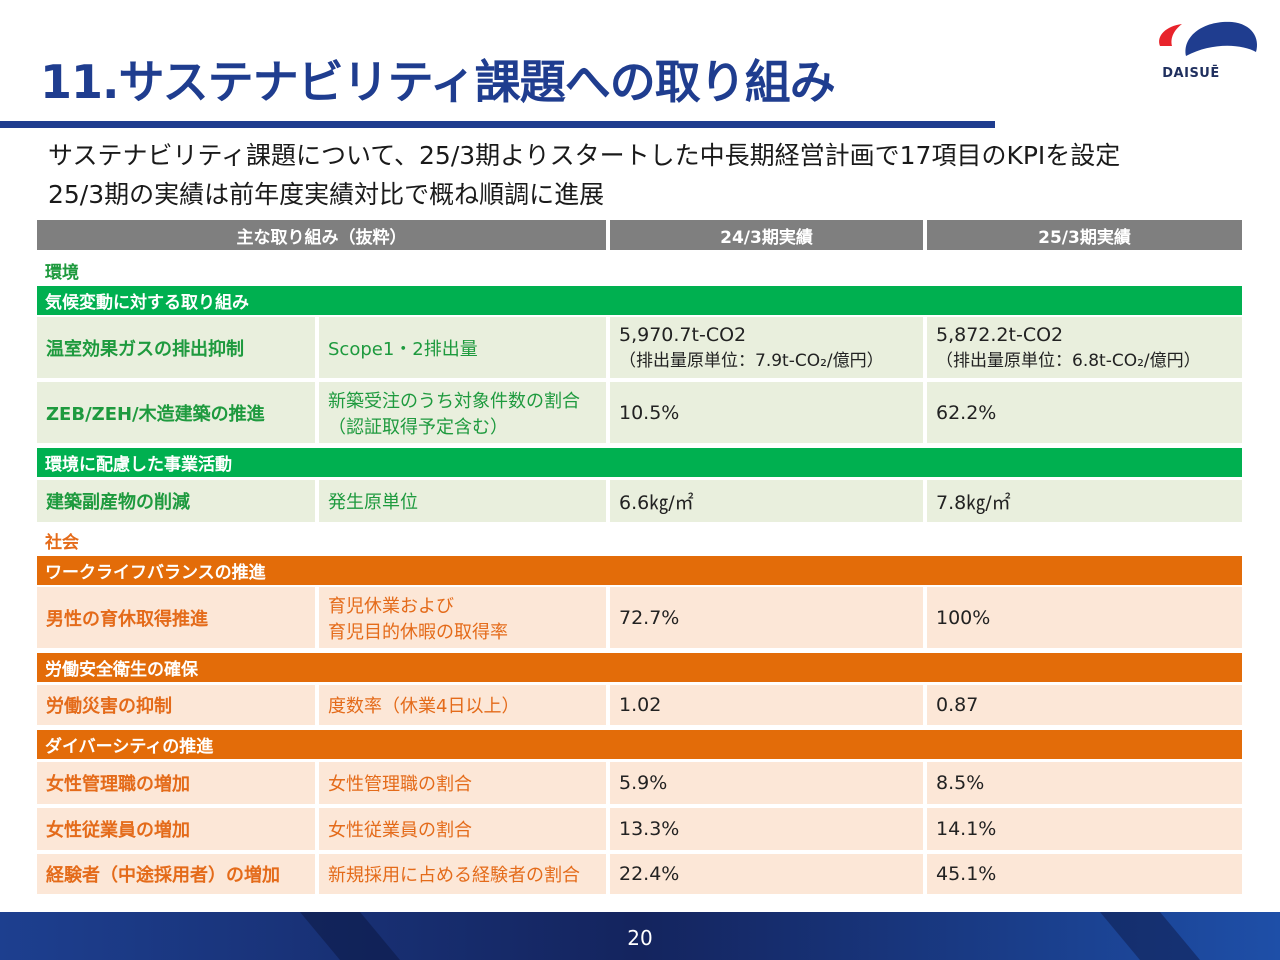 The height and width of the screenshot is (960, 1280). Describe the element at coordinates (176, 874) in the screenshot. I see `row-item: 経験者（中途採用者）の増加` at that location.